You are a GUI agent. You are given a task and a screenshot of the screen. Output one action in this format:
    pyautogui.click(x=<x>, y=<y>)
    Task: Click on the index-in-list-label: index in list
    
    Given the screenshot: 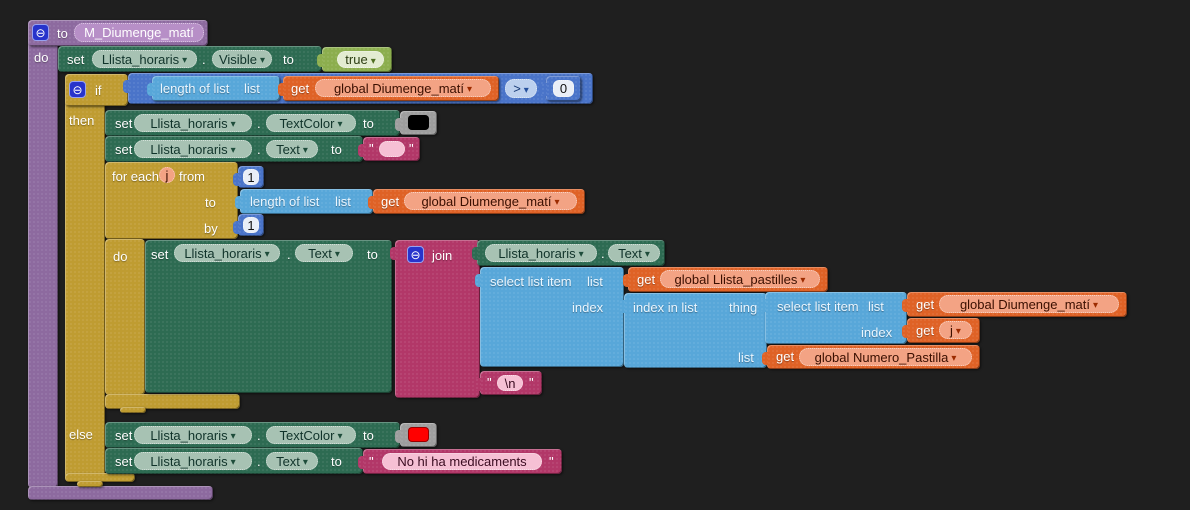 What is the action you would take?
    pyautogui.click(x=665, y=307)
    